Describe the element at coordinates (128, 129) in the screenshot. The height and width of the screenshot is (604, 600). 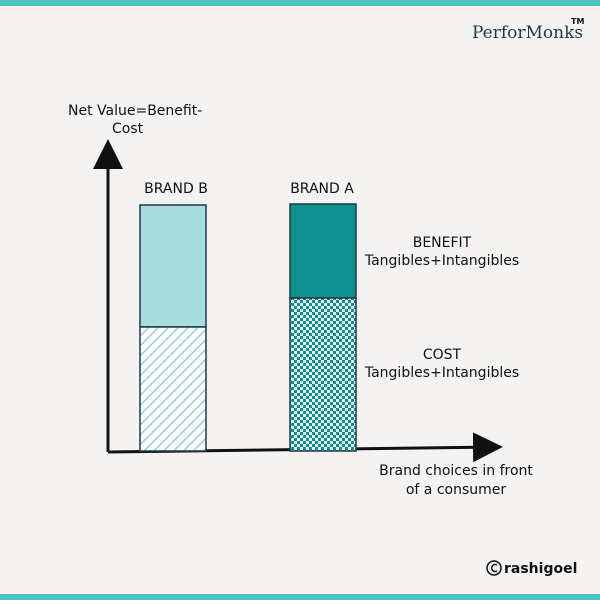
I see `y-axis-label: Cost` at that location.